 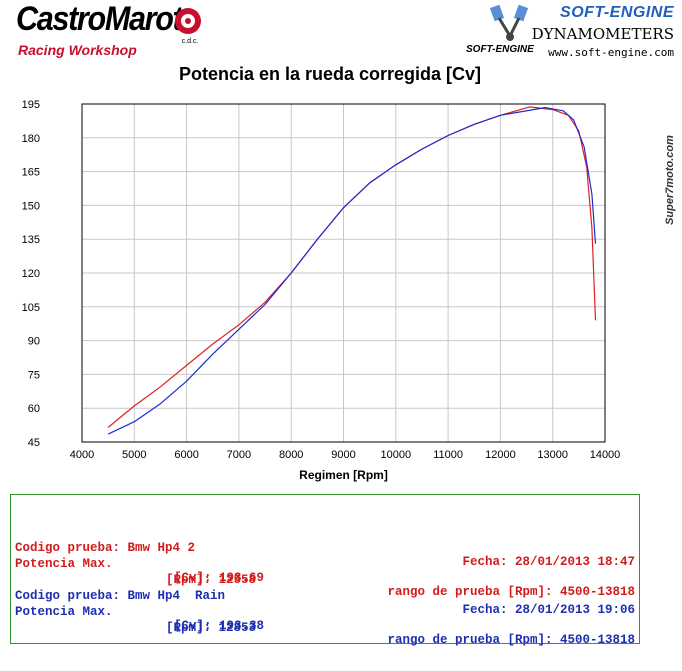 What do you see at coordinates (605, 455) in the screenshot?
I see `x-tick-label: 14000` at bounding box center [605, 455].